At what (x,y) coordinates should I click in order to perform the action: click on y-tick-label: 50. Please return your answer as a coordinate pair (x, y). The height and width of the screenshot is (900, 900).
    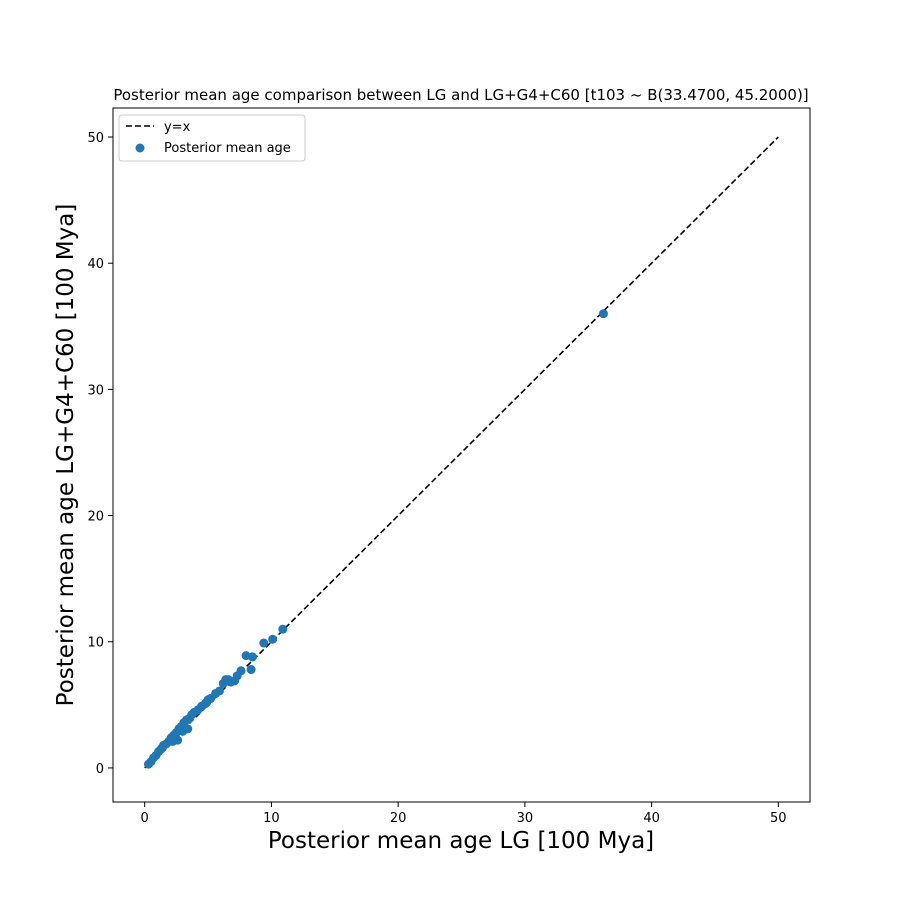
    Looking at the image, I should click on (95, 138).